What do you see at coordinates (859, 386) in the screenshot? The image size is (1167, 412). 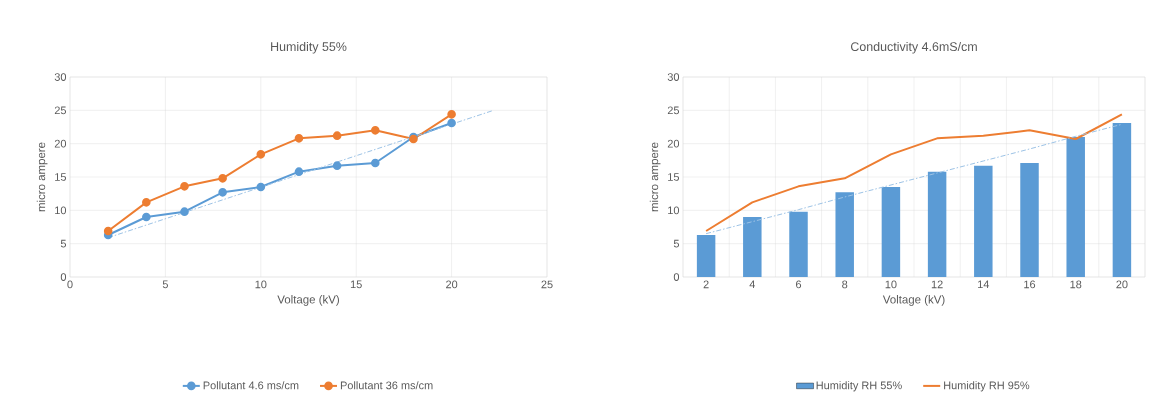 I see `legend-label: Humidity RH 55%` at bounding box center [859, 386].